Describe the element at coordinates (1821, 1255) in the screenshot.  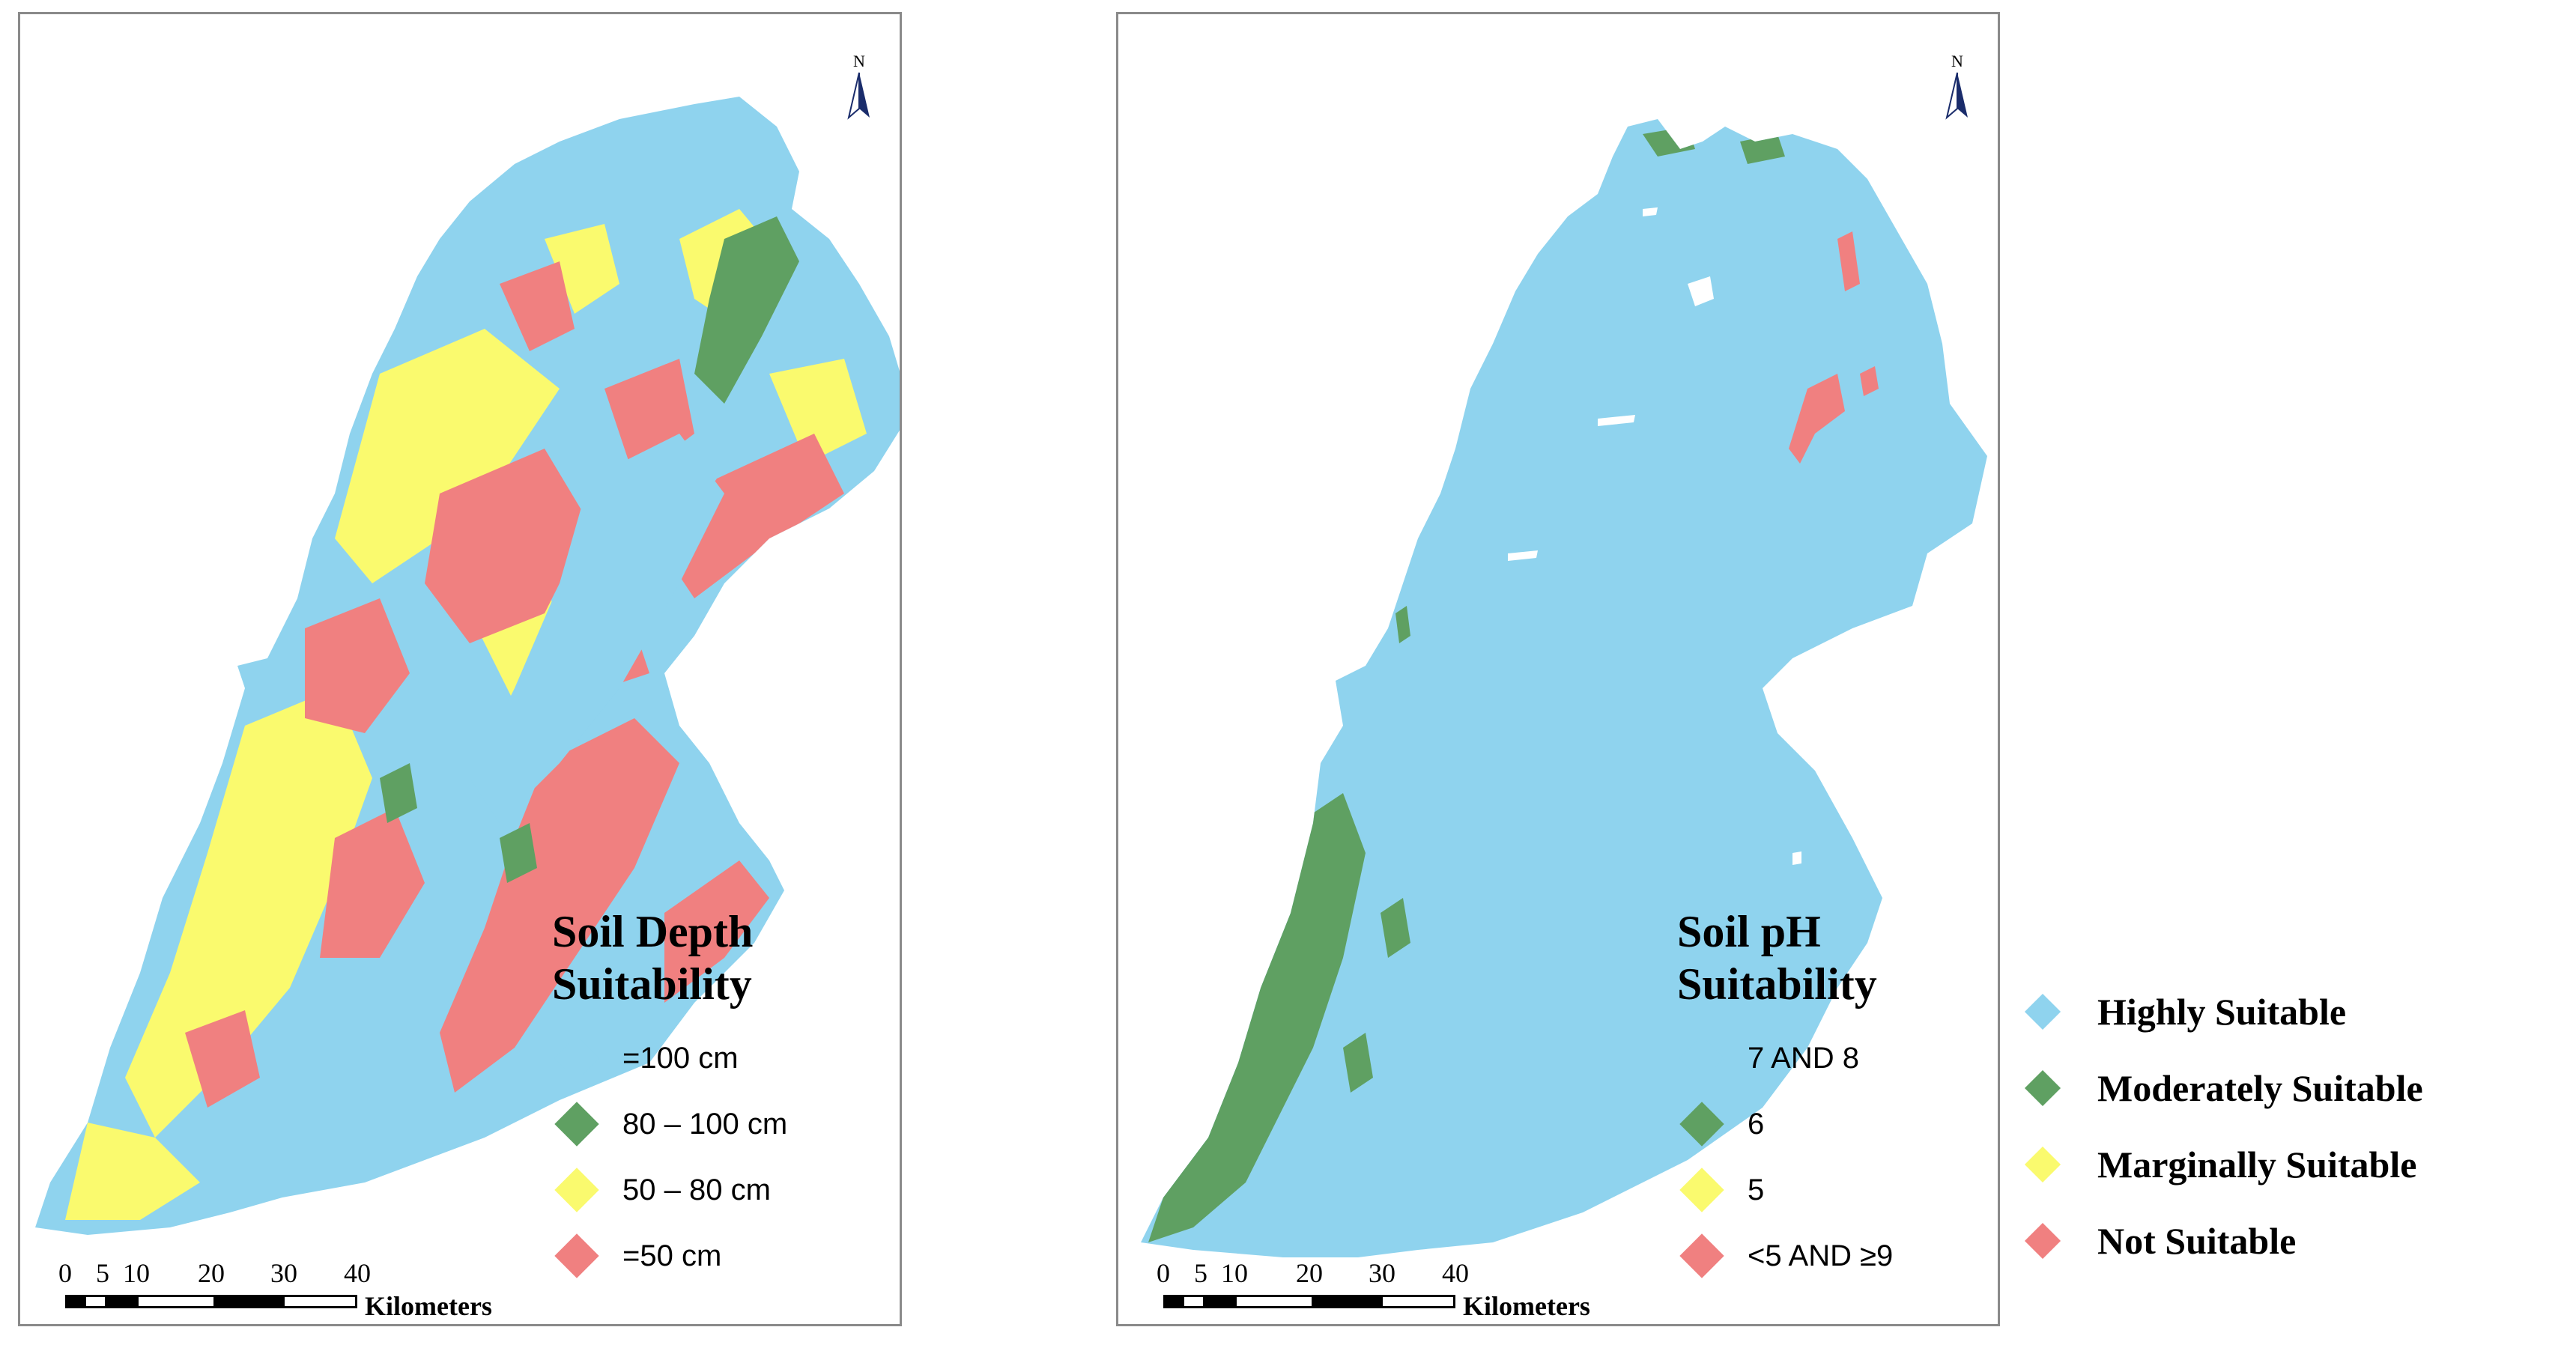
I see `legend-label: <5 AND ≥9` at that location.